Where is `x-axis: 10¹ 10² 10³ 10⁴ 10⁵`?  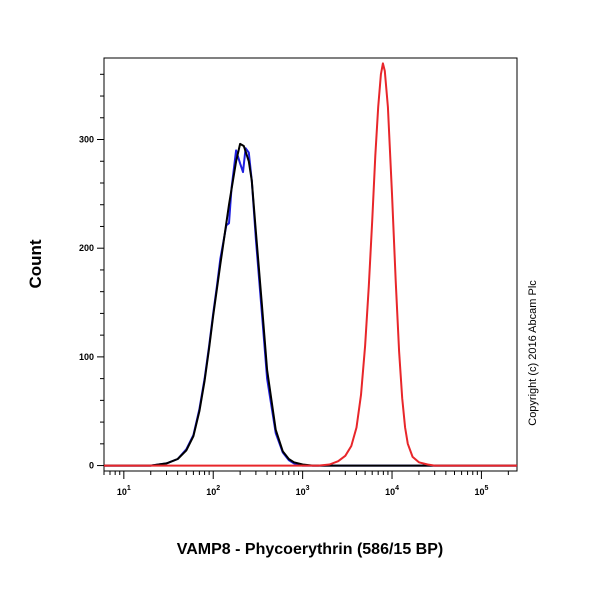
x-axis: 10¹ 10² 10³ 10⁴ 10⁵ is located at coordinates (306, 484).